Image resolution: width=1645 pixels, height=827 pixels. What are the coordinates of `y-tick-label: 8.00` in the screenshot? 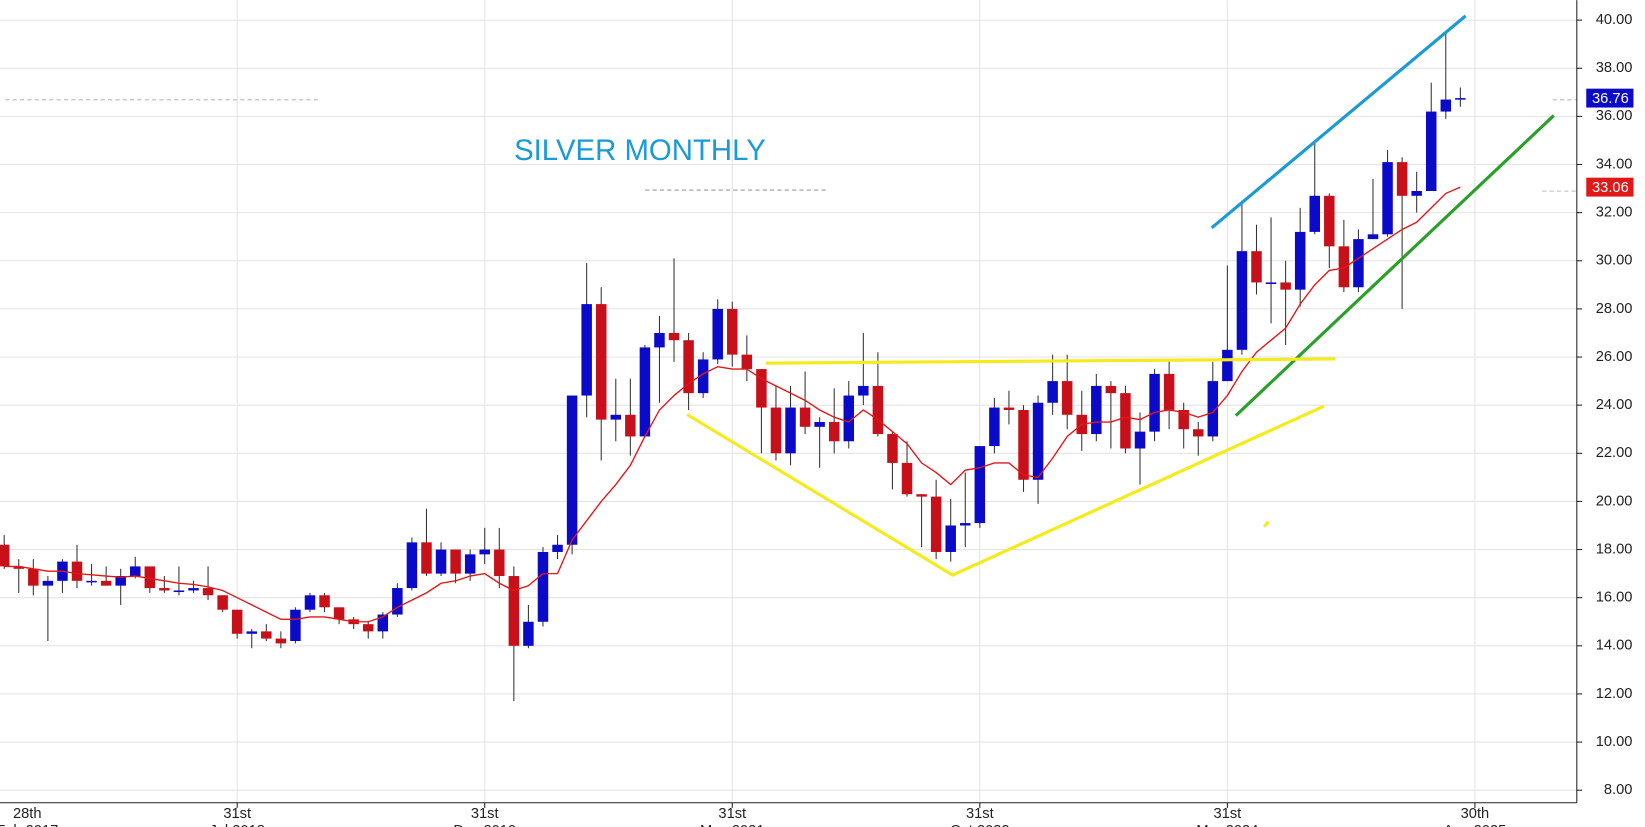 It's located at (1618, 790).